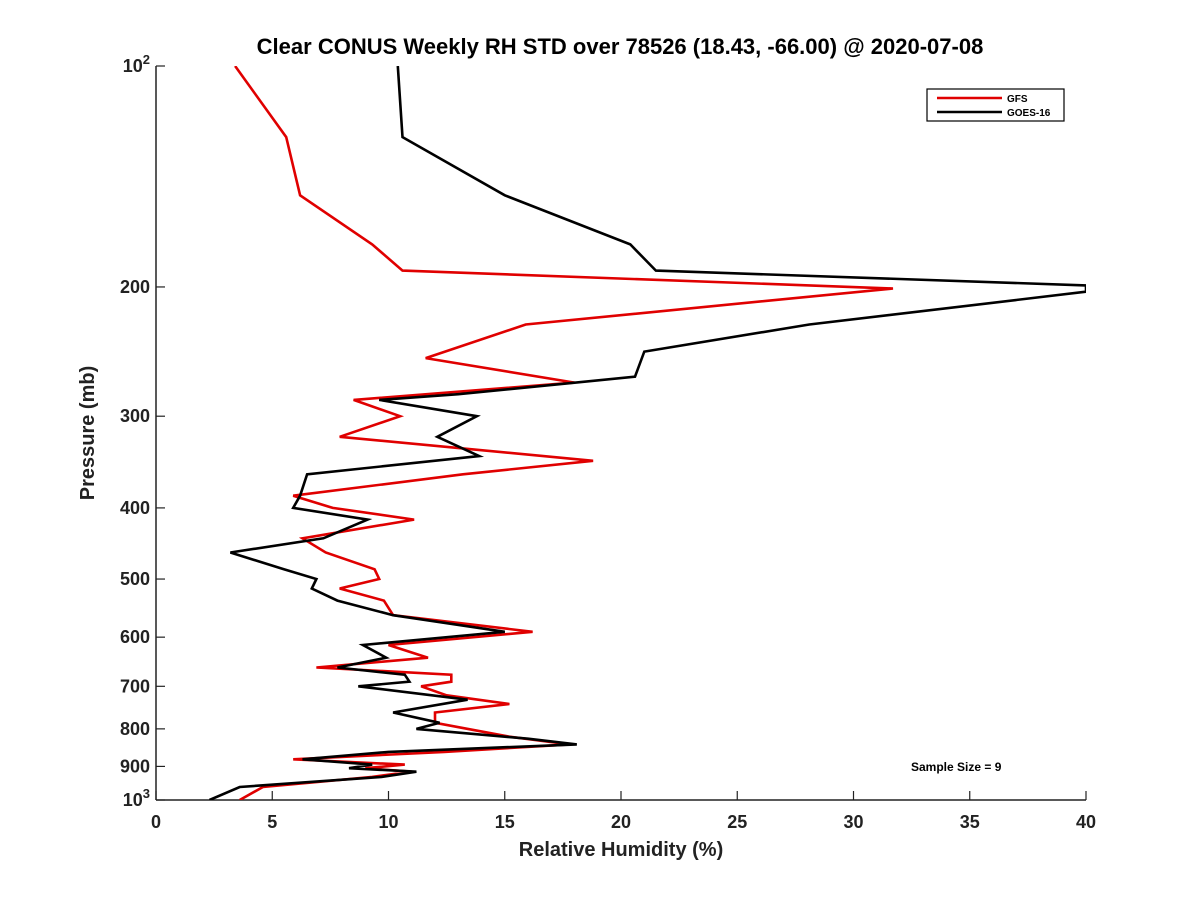  I want to click on x-tick-label: 20, so click(621, 822).